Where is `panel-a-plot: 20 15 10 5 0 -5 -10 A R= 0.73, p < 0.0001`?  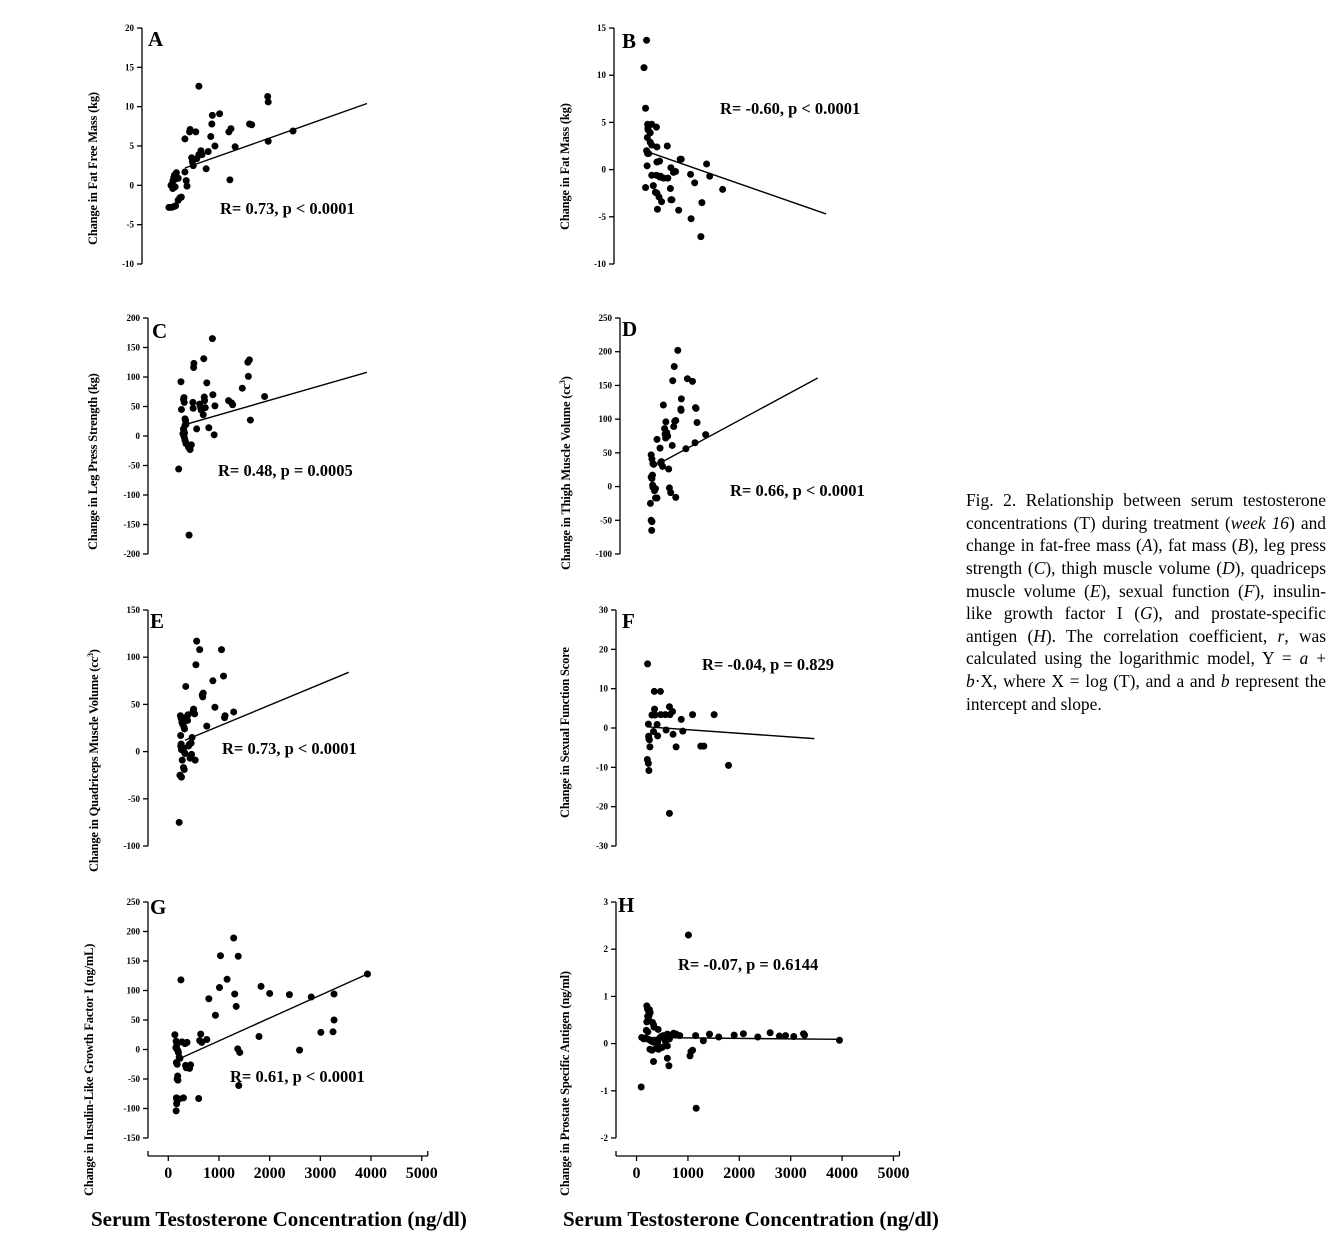 panel-a-plot: 20 15 10 5 0 -5 -10 A R= 0.73, p < 0.0001 is located at coordinates (245, 146).